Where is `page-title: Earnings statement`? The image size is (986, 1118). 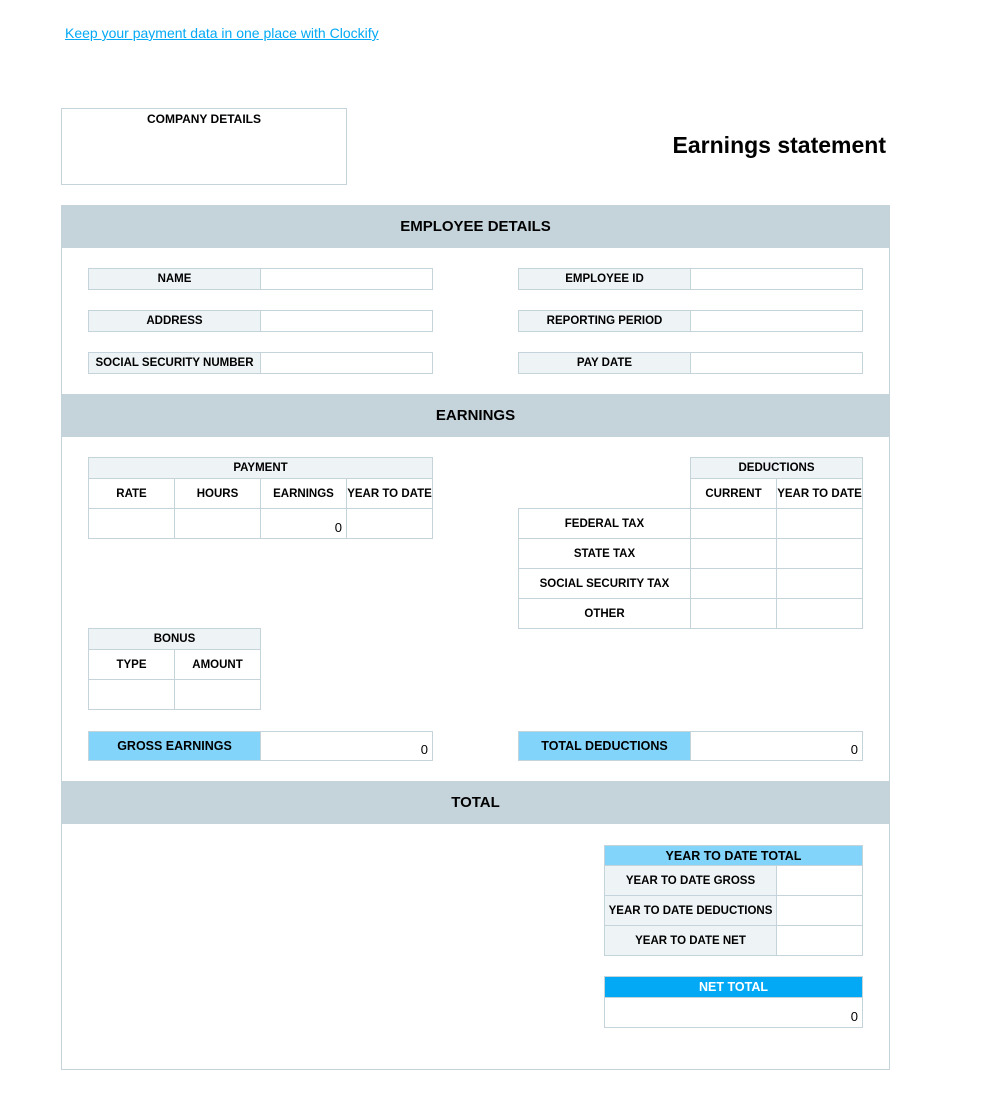 page-title: Earnings statement is located at coordinates (779, 145).